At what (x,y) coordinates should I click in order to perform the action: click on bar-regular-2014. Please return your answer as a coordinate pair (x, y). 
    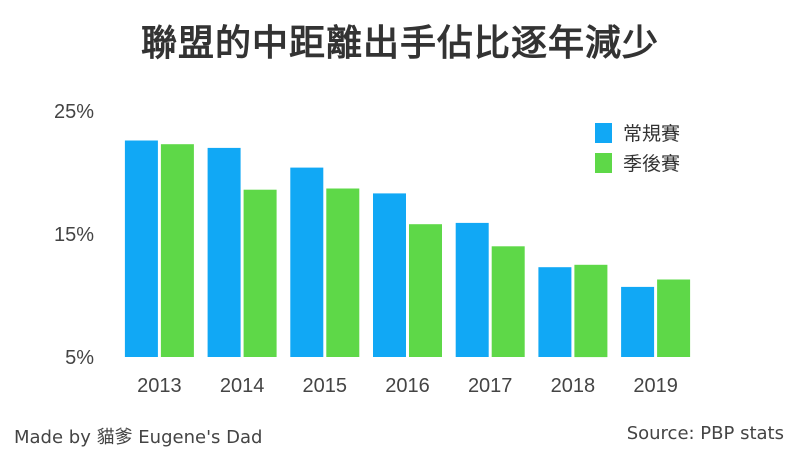
    Looking at the image, I should click on (224, 252).